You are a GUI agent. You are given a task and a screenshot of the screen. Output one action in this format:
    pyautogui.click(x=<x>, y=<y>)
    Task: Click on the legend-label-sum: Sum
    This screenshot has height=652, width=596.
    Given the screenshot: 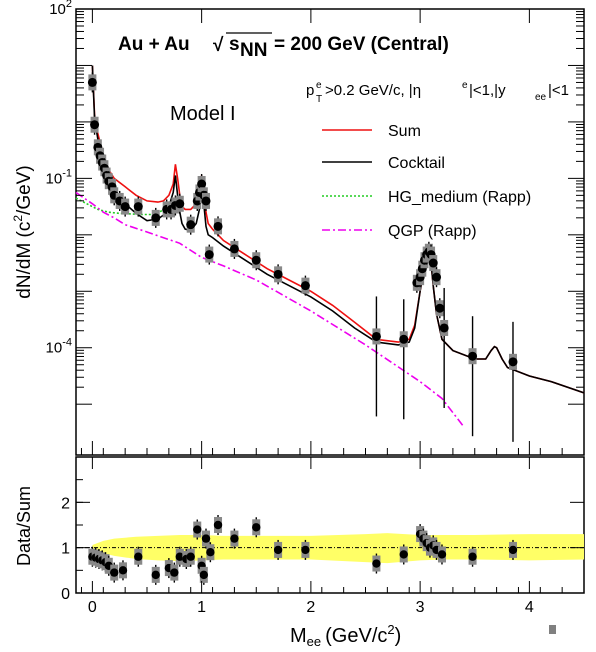 What is the action you would take?
    pyautogui.click(x=404, y=131)
    